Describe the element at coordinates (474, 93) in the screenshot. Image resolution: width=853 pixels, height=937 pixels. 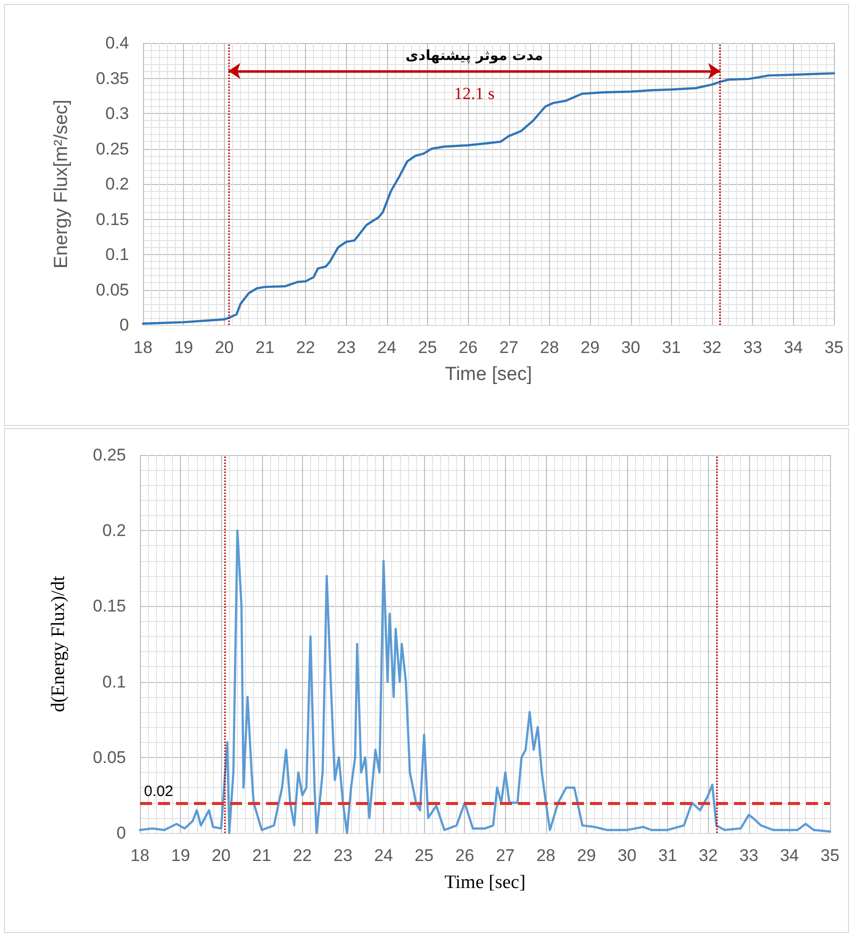
I see `annotation: 12.1 s` at that location.